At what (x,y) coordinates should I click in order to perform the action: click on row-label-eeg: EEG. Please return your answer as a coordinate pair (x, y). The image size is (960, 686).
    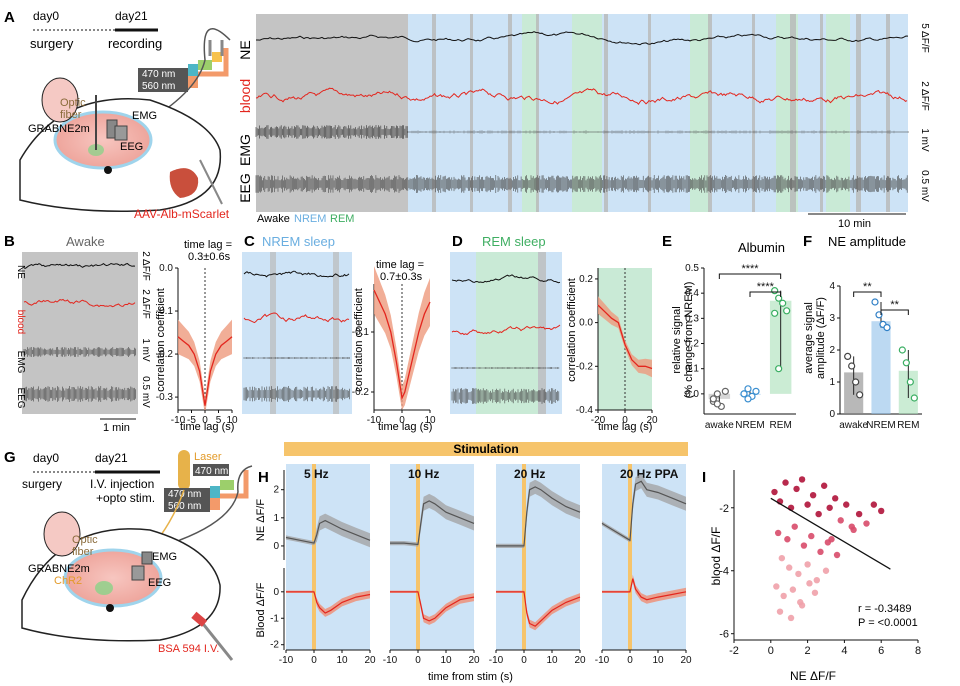
    Looking at the image, I should click on (245, 188).